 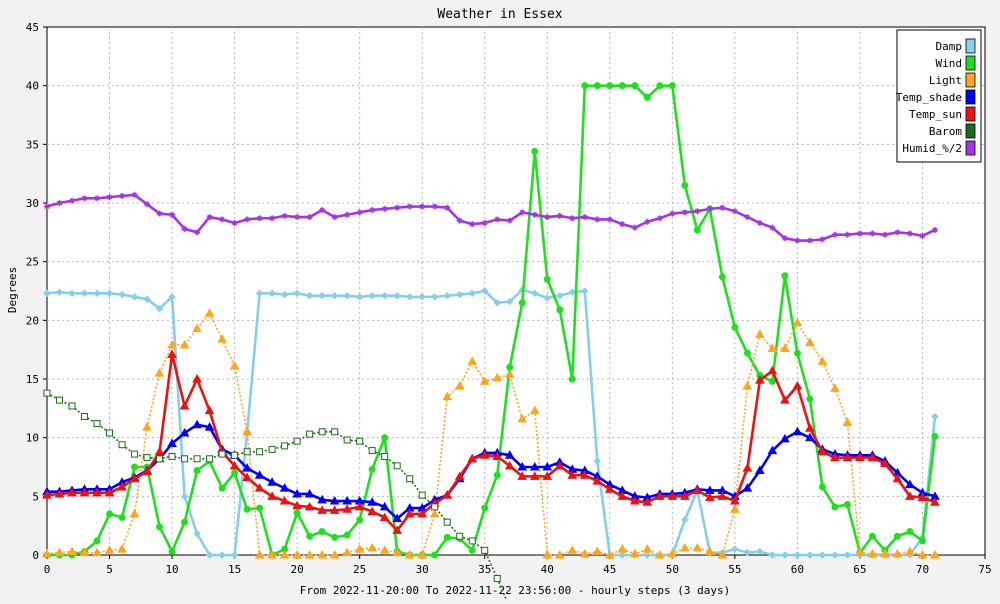 What do you see at coordinates (547, 569) in the screenshot?
I see `x-tick-label: 40` at bounding box center [547, 569].